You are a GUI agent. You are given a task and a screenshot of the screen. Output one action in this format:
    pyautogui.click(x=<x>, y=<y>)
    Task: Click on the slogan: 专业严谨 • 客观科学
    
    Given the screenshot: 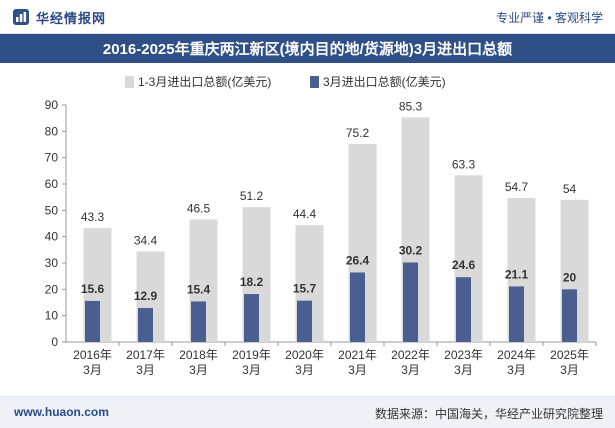 What is the action you would take?
    pyautogui.click(x=549, y=18)
    